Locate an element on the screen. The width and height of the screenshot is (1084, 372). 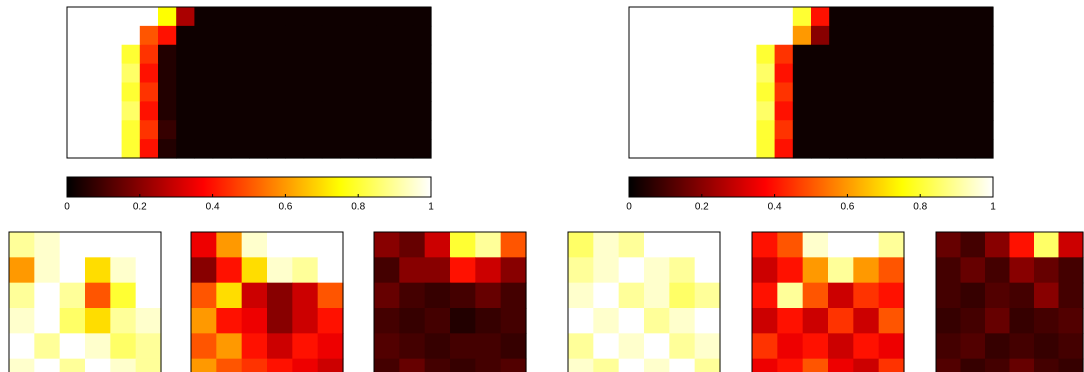
frame is located at coordinates (267, 301).